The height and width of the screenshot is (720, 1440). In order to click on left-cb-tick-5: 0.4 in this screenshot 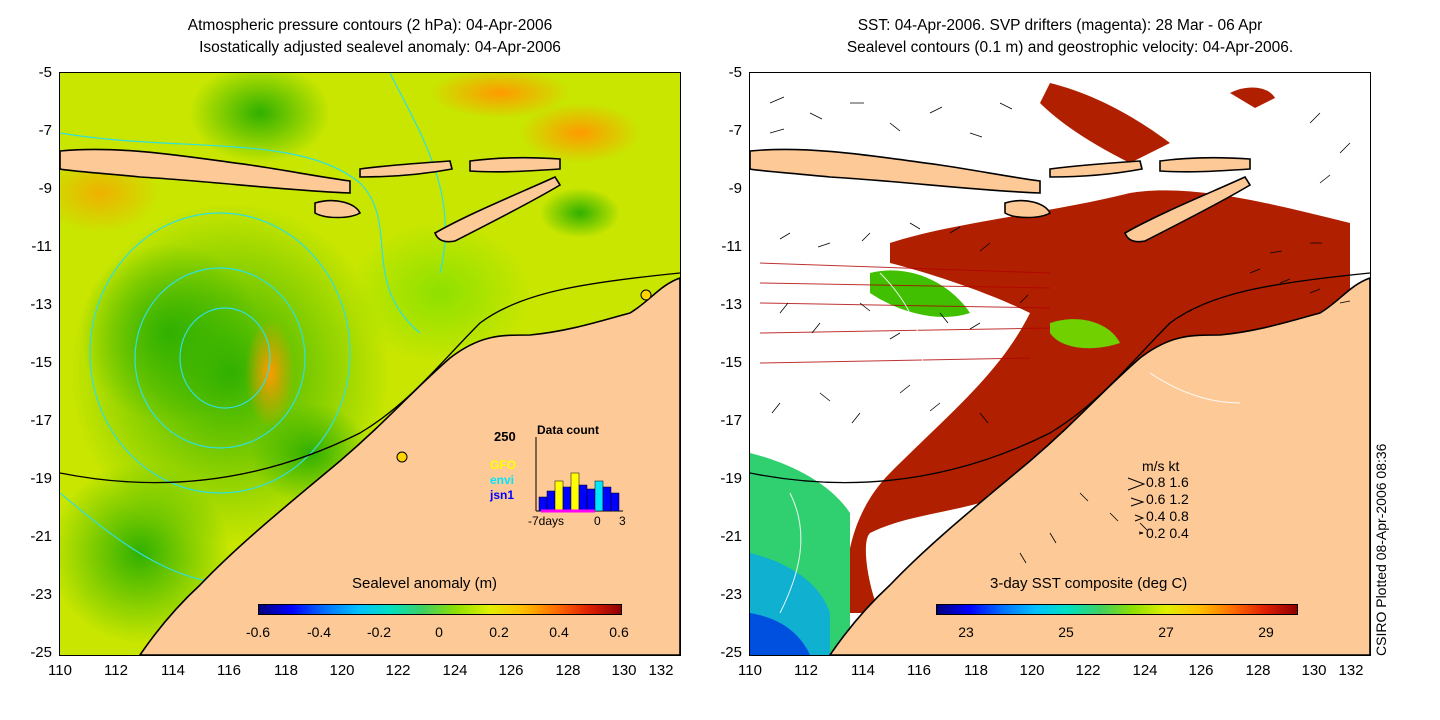, I will do `click(559, 632)`.